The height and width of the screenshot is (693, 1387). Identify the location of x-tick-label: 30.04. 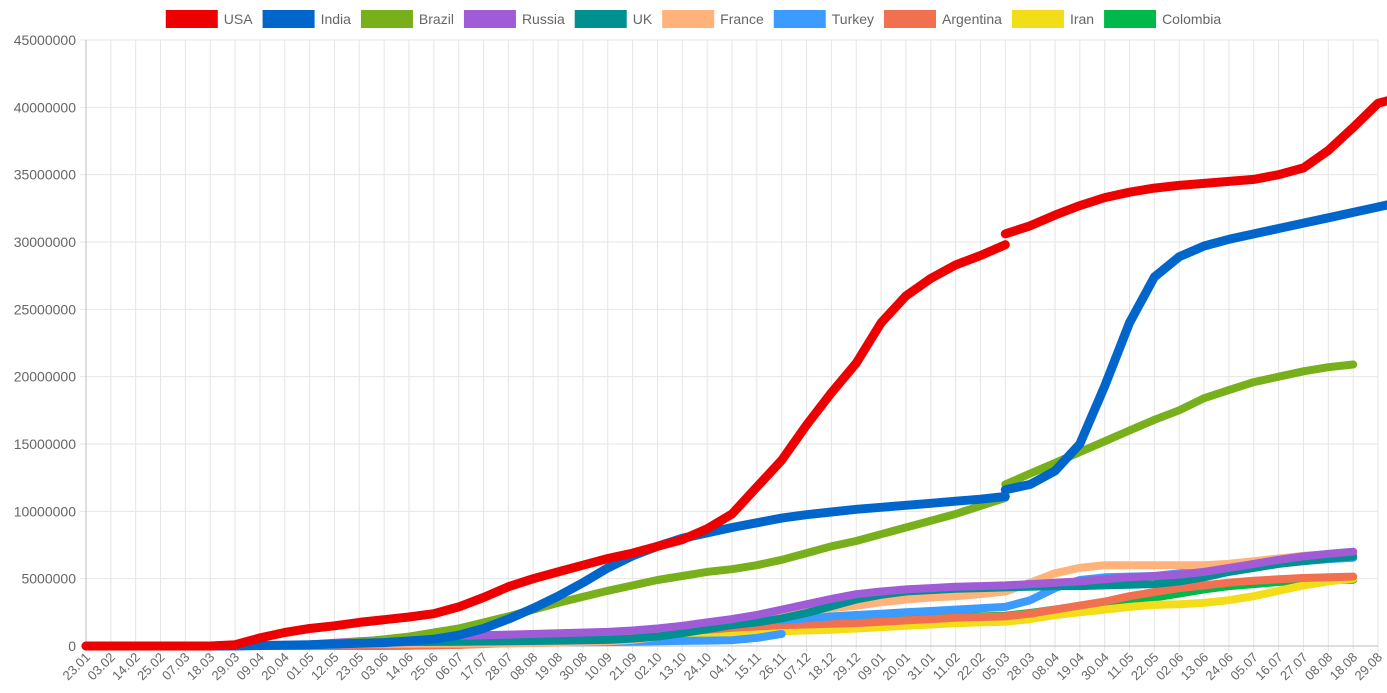
(1095, 667).